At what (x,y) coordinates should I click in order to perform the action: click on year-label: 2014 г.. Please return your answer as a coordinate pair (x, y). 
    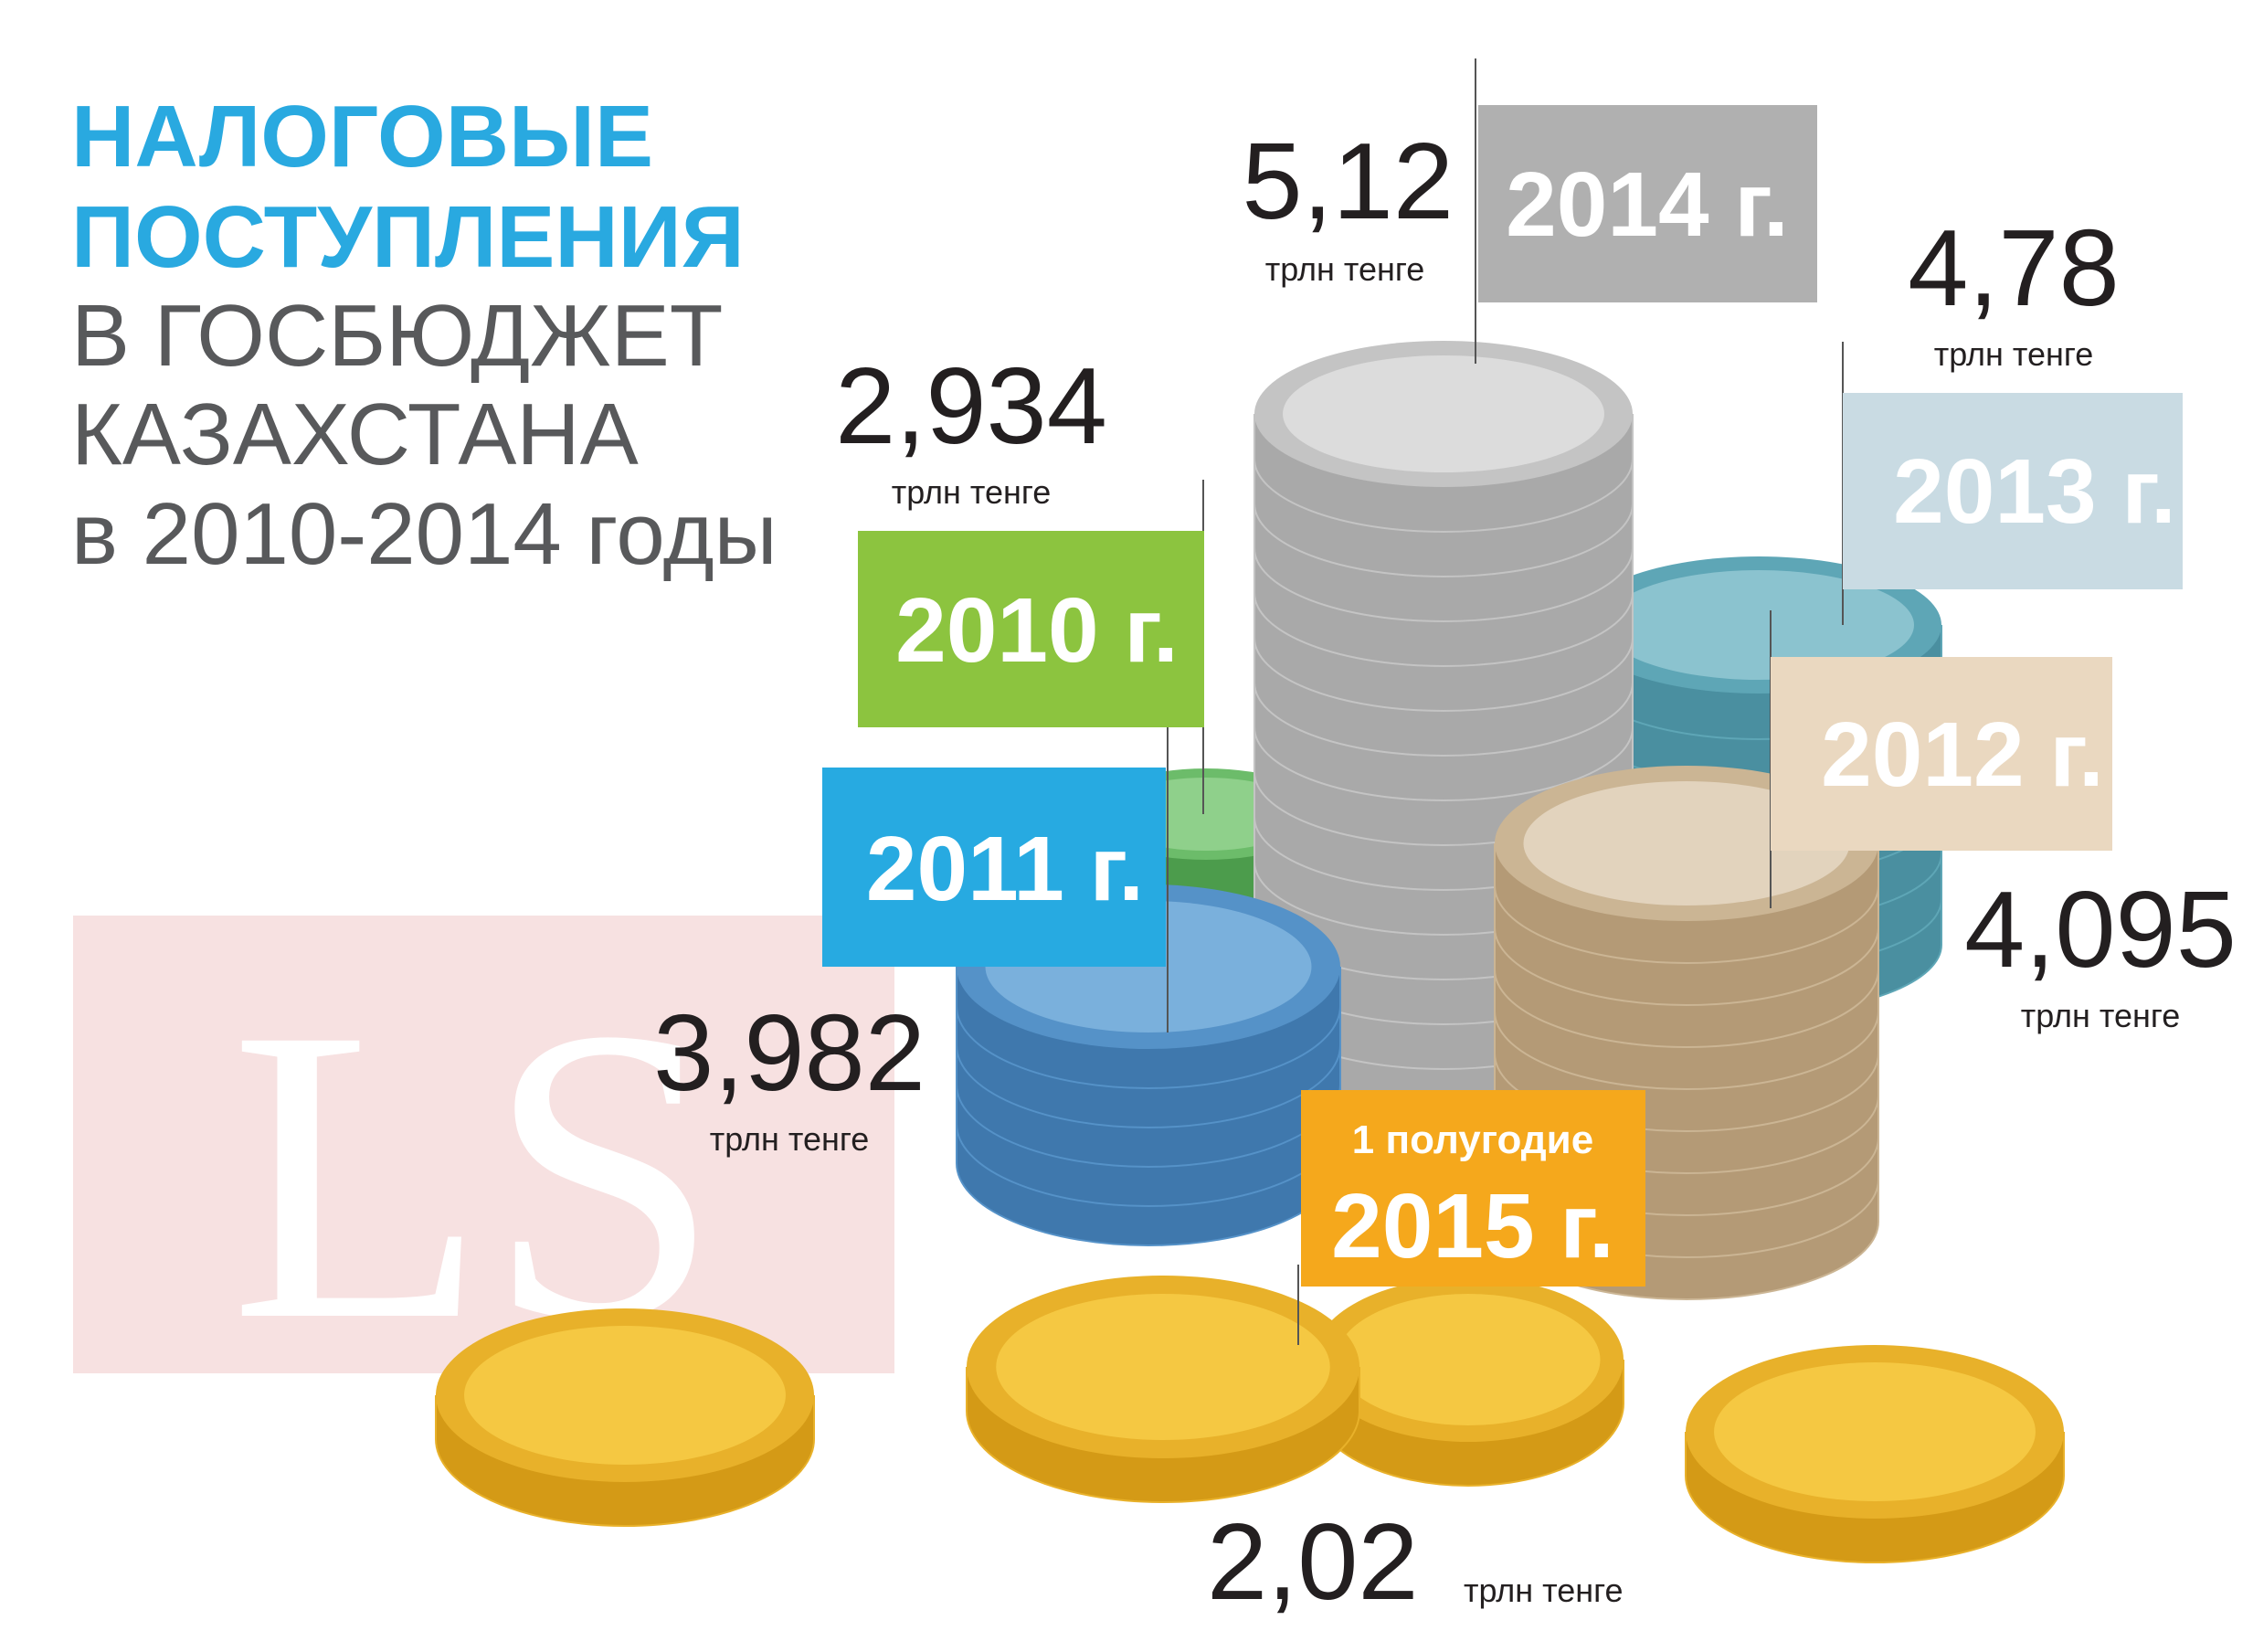
    Looking at the image, I should click on (1648, 205).